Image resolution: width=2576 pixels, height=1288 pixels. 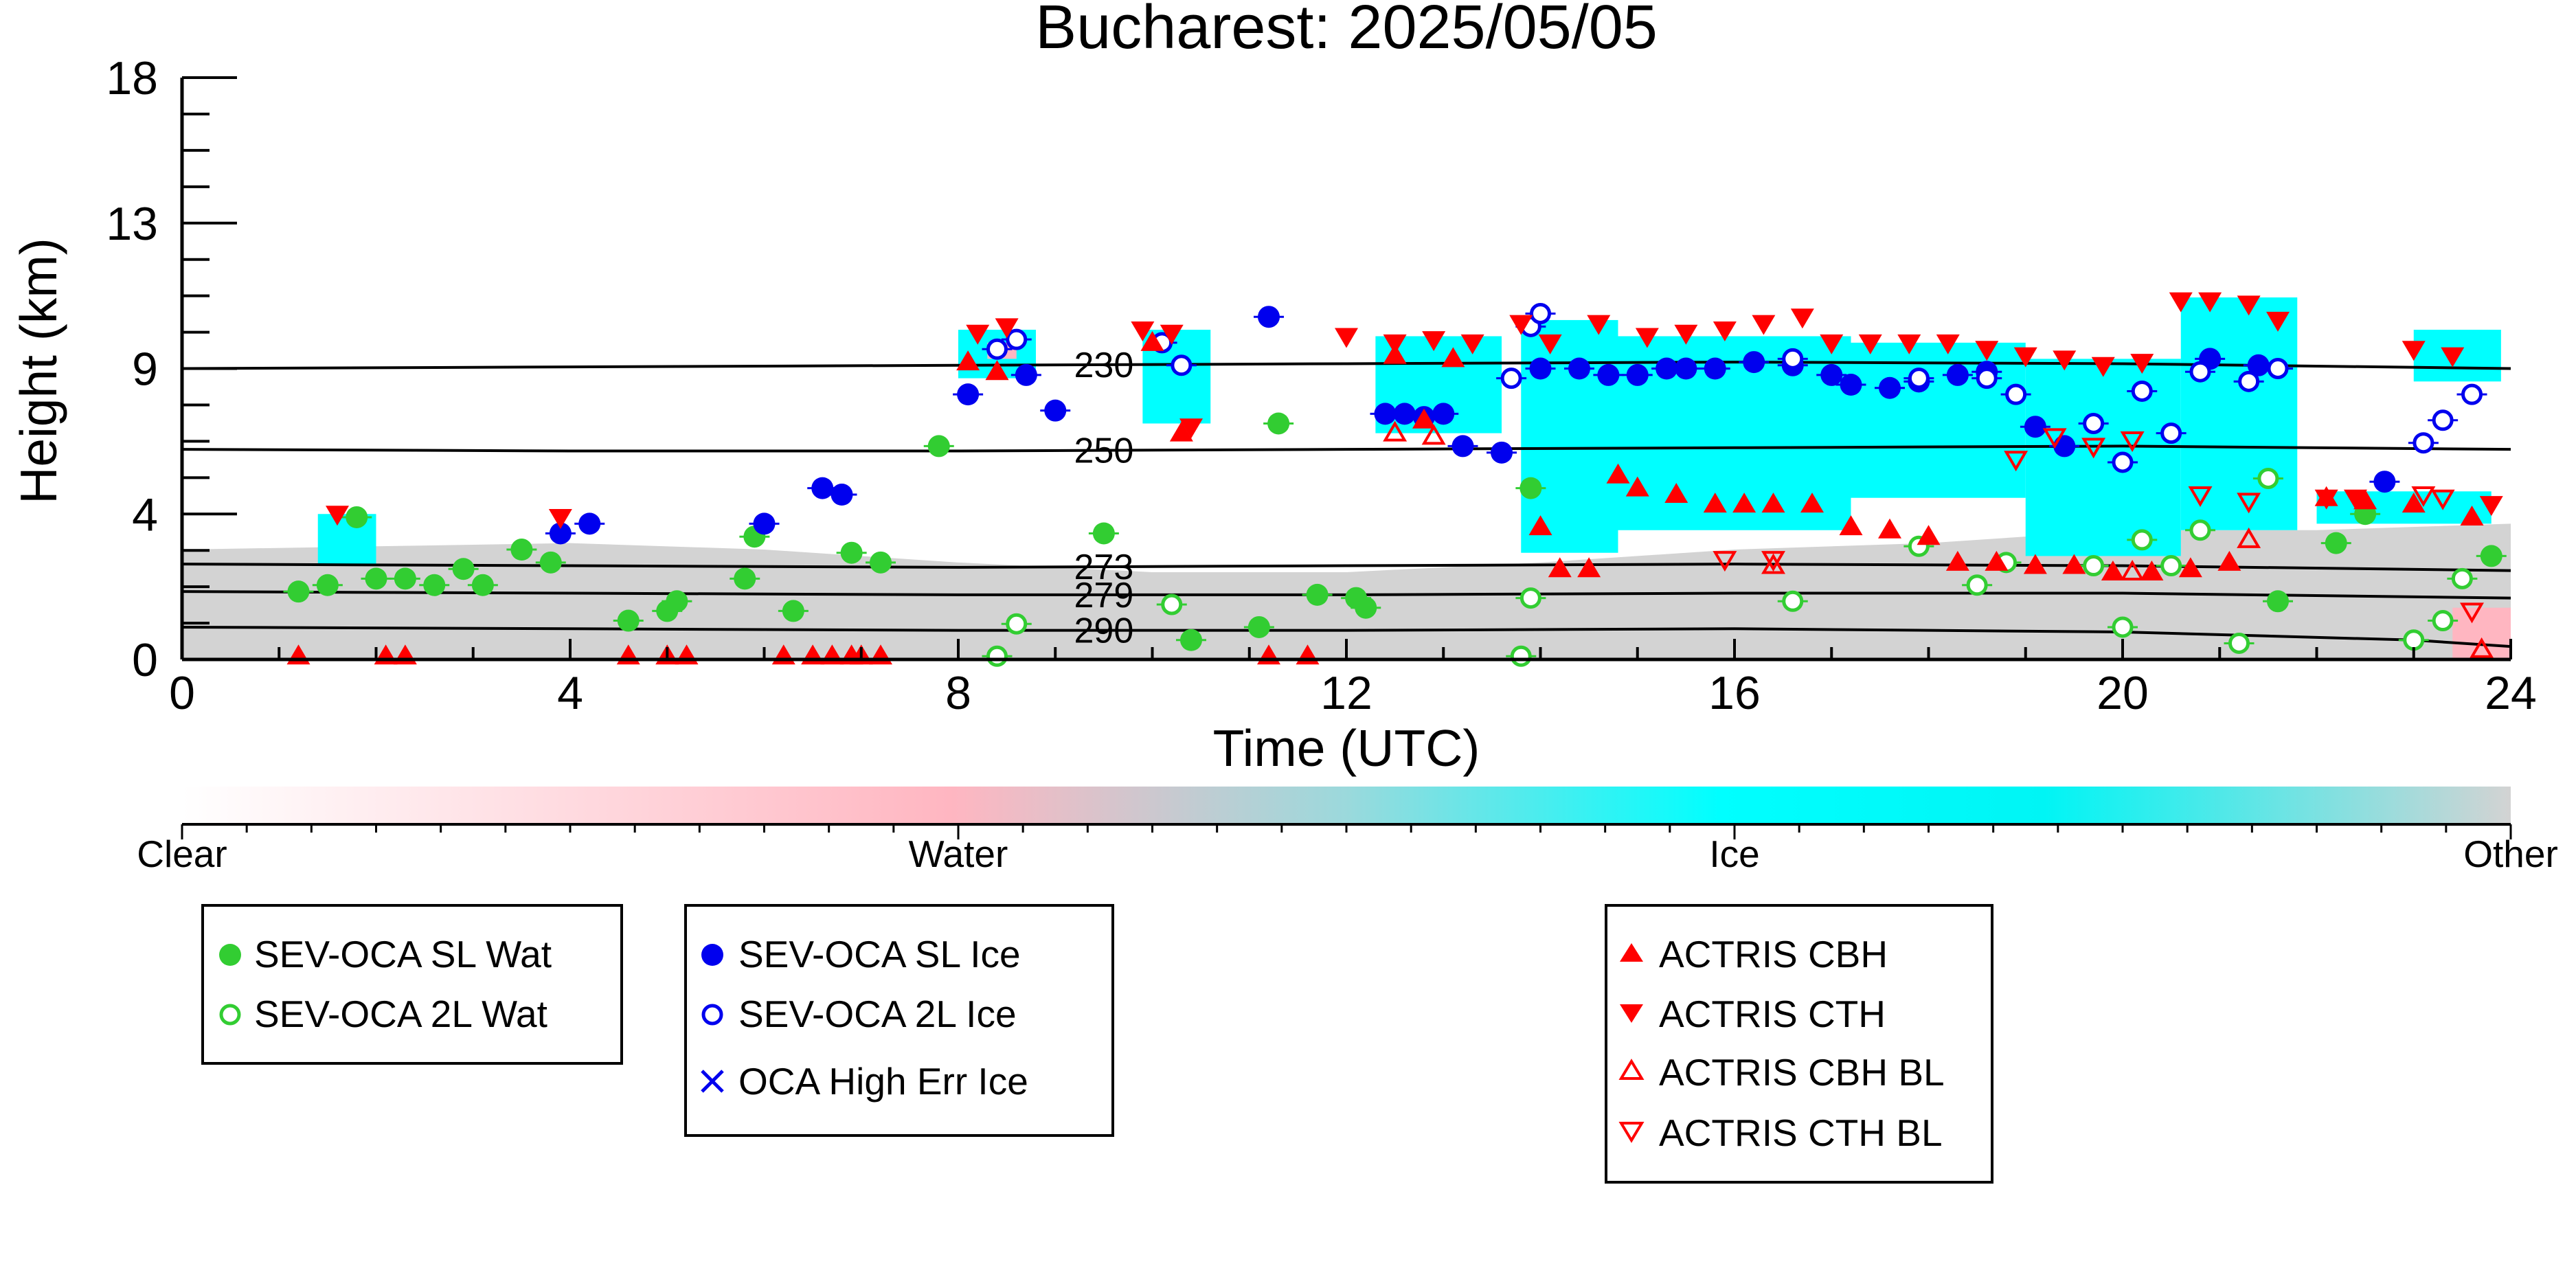 I want to click on ice-region, so click(x=2103, y=457).